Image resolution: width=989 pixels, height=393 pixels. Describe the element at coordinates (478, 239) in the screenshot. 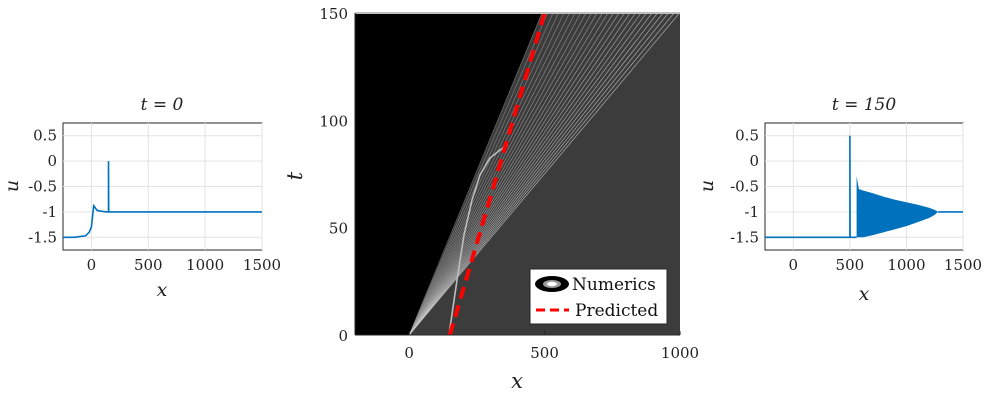

I see `shock-curve` at that location.